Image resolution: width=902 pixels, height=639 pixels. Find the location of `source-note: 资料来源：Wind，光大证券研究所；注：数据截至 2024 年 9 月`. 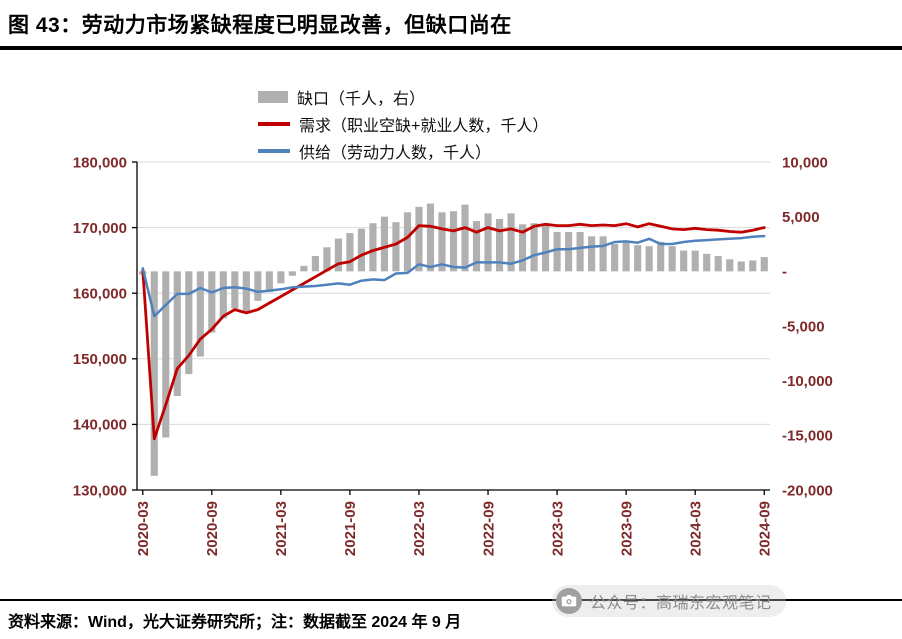

source-note: 资料来源：Wind，光大证券研究所；注：数据截至 2024 年 9 月 is located at coordinates (451, 615).